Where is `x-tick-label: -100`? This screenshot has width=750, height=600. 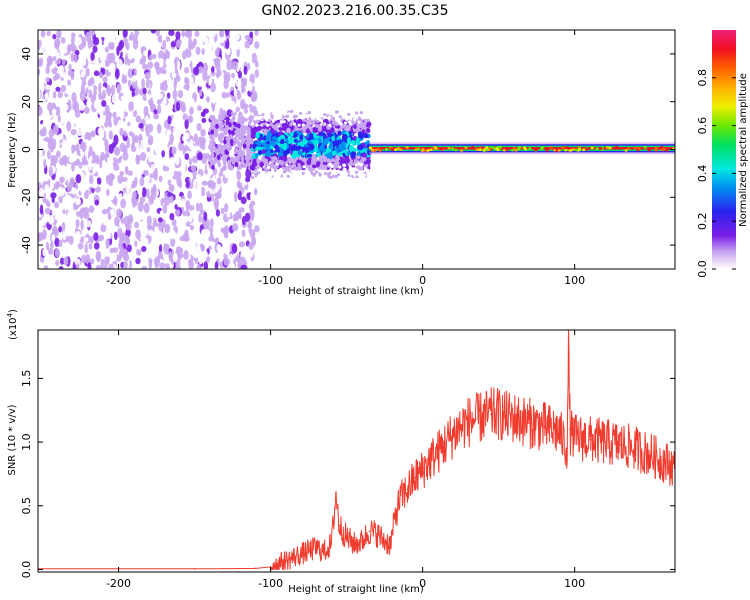
x-tick-label: -100 is located at coordinates (270, 280).